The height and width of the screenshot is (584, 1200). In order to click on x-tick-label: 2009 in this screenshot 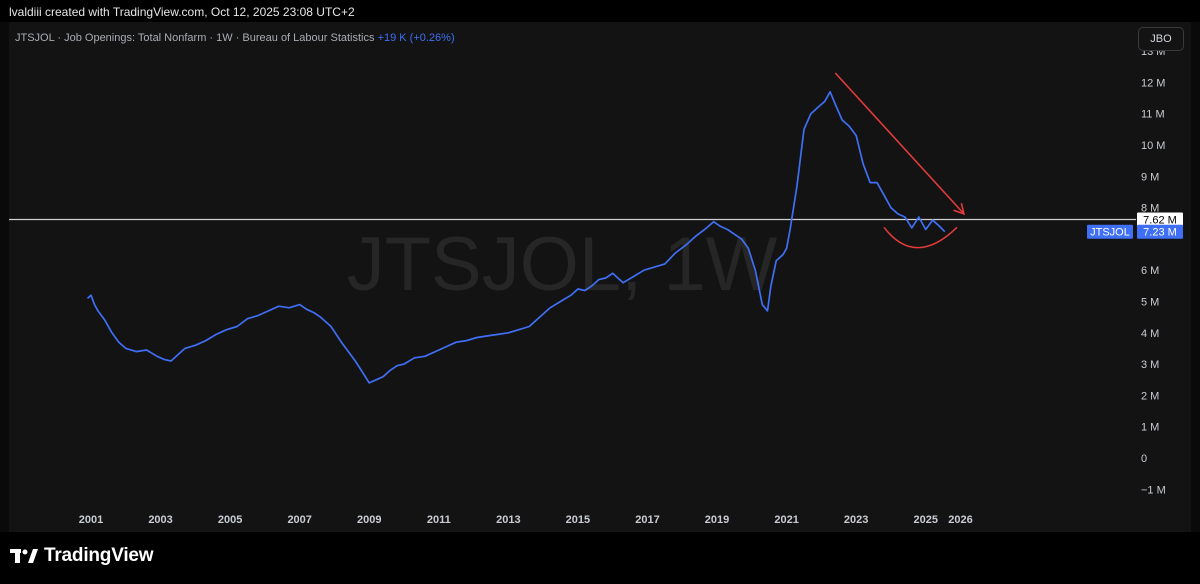, I will do `click(369, 520)`.